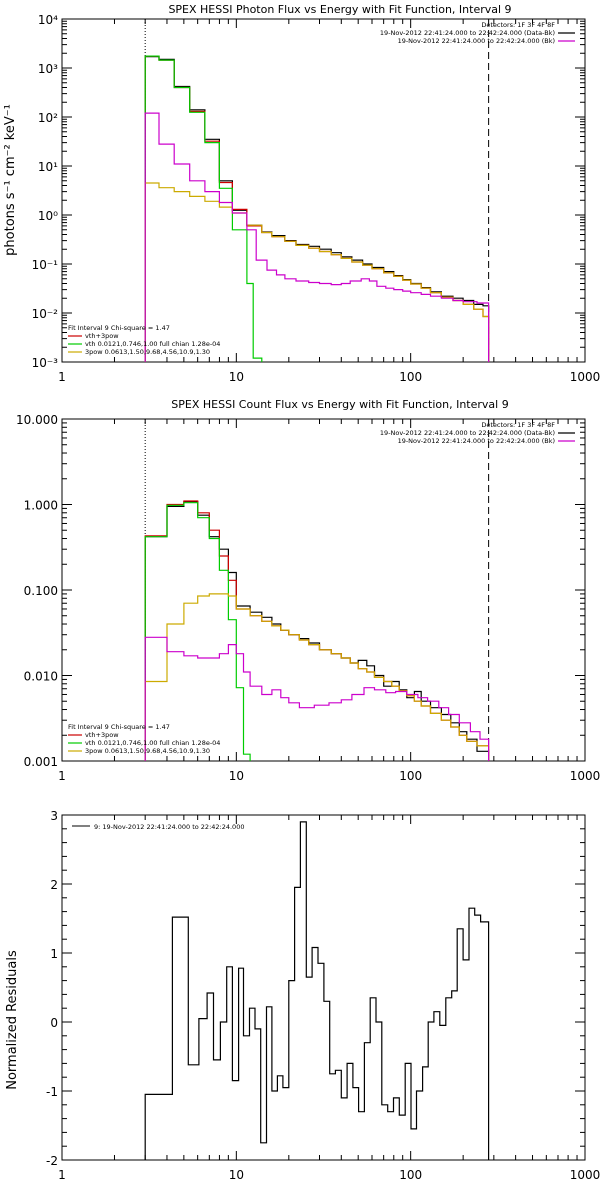 The height and width of the screenshot is (1200, 600). I want to click on y-tick-label: 10³, so click(48, 69).